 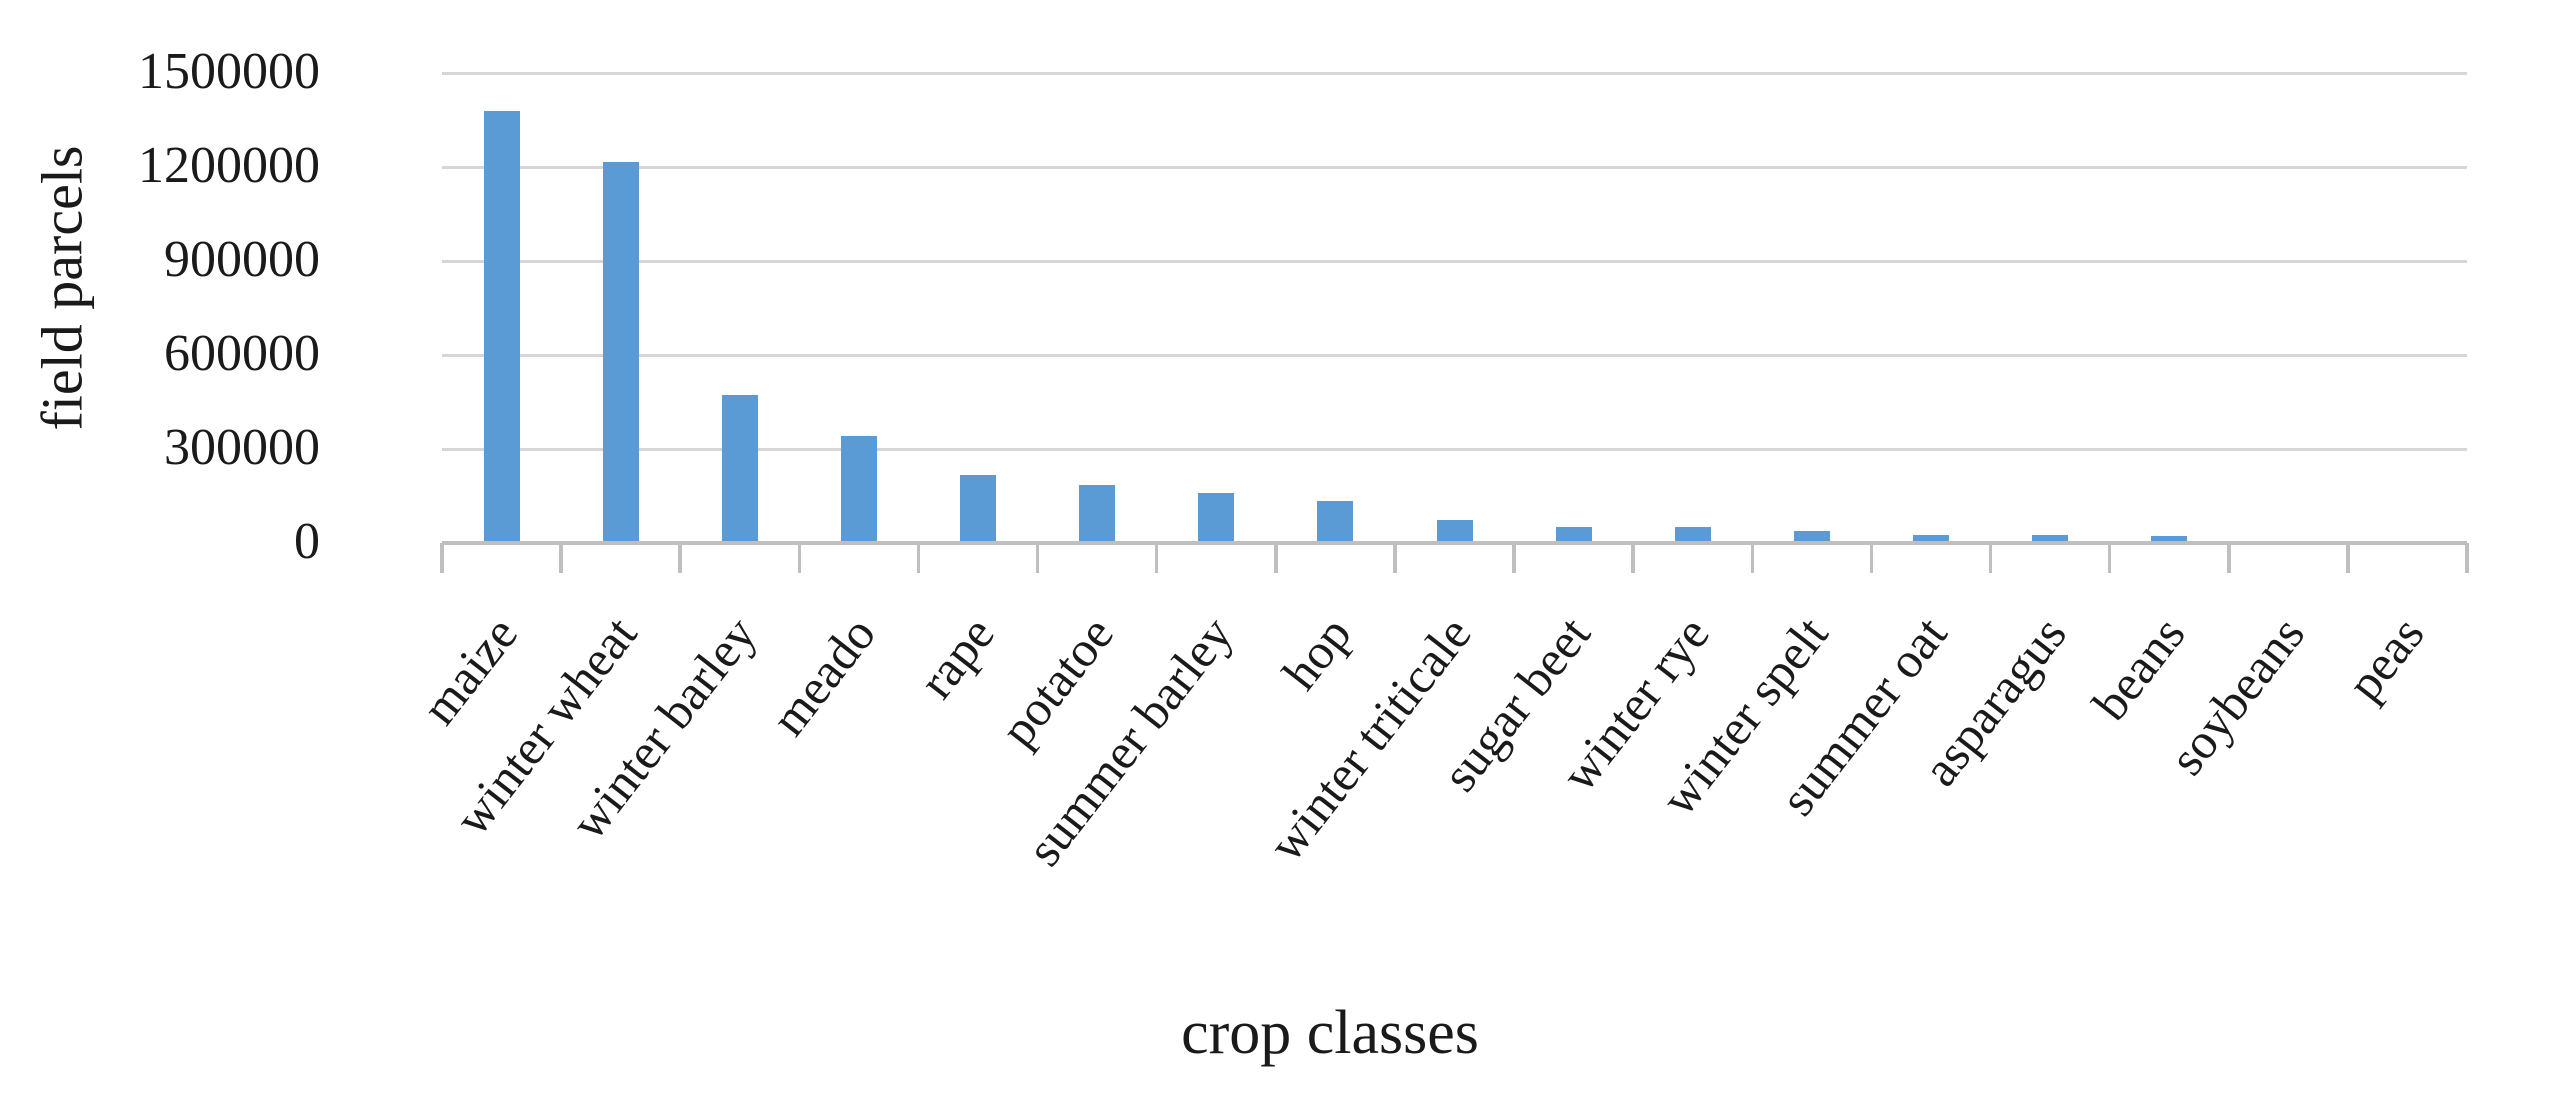 I want to click on bar-beans, so click(x=2169, y=539).